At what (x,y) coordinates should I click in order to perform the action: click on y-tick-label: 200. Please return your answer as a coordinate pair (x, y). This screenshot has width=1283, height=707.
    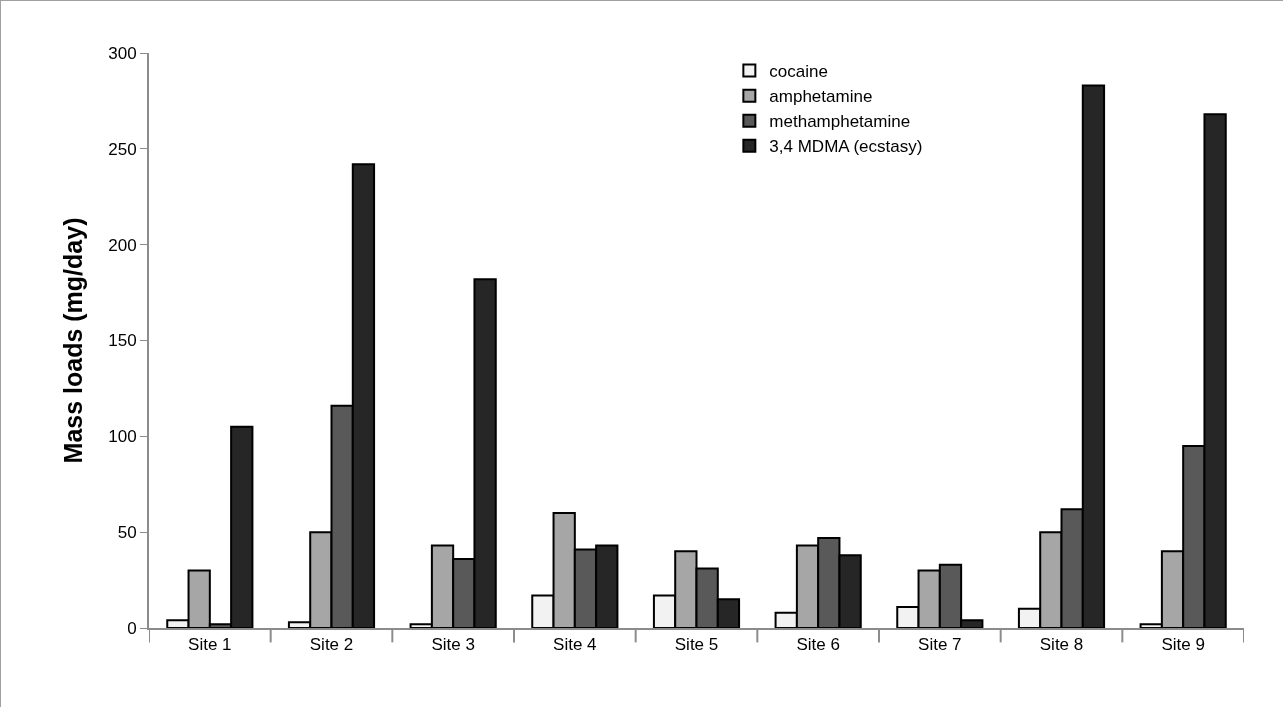
    Looking at the image, I should click on (122, 245).